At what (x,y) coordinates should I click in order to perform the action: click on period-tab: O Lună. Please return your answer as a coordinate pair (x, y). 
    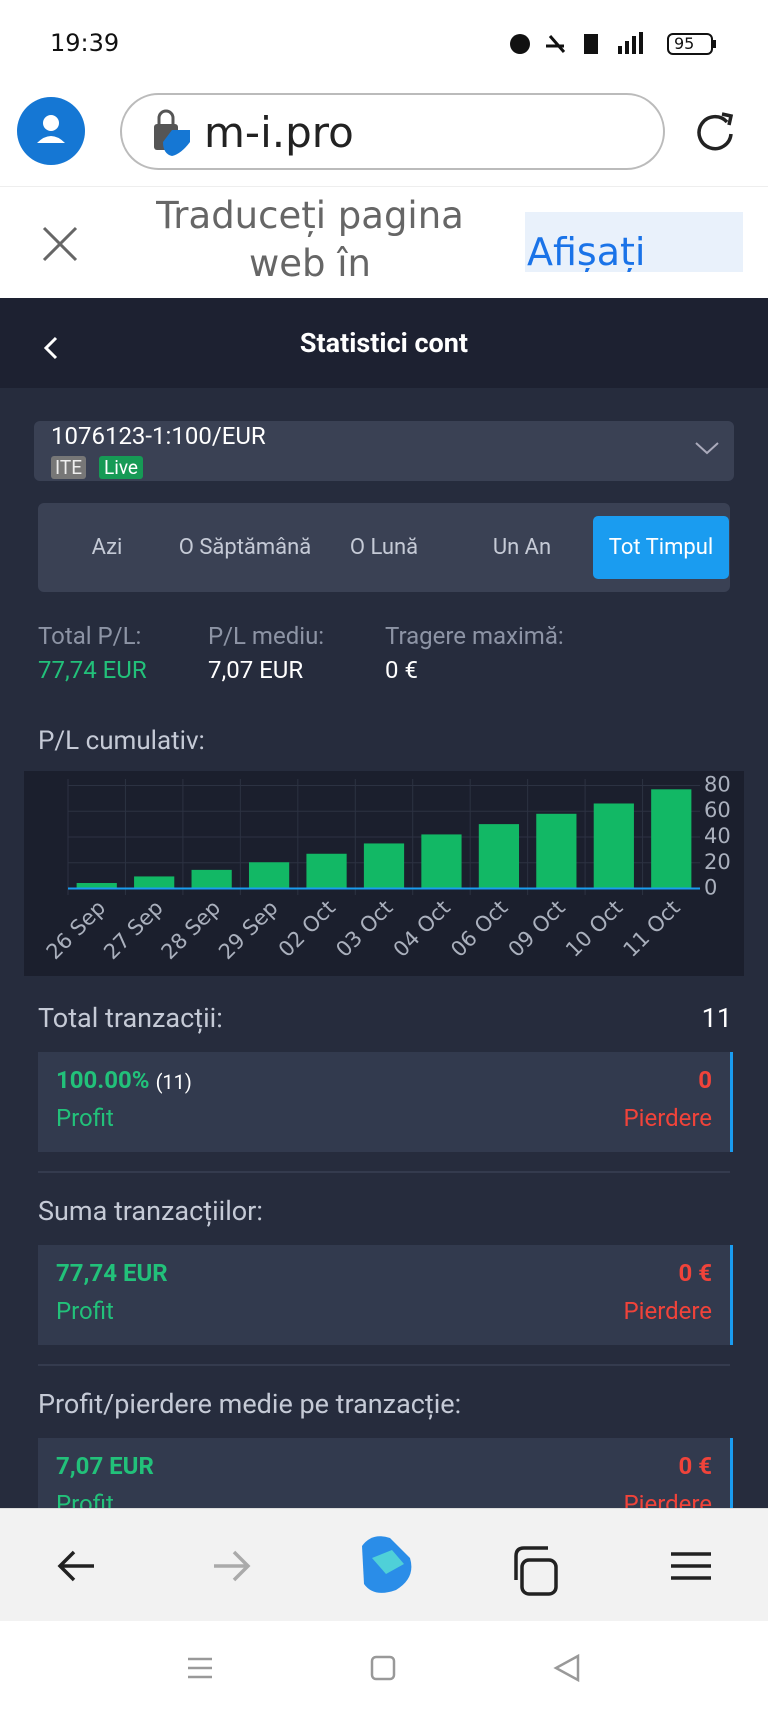
    Looking at the image, I should click on (384, 547).